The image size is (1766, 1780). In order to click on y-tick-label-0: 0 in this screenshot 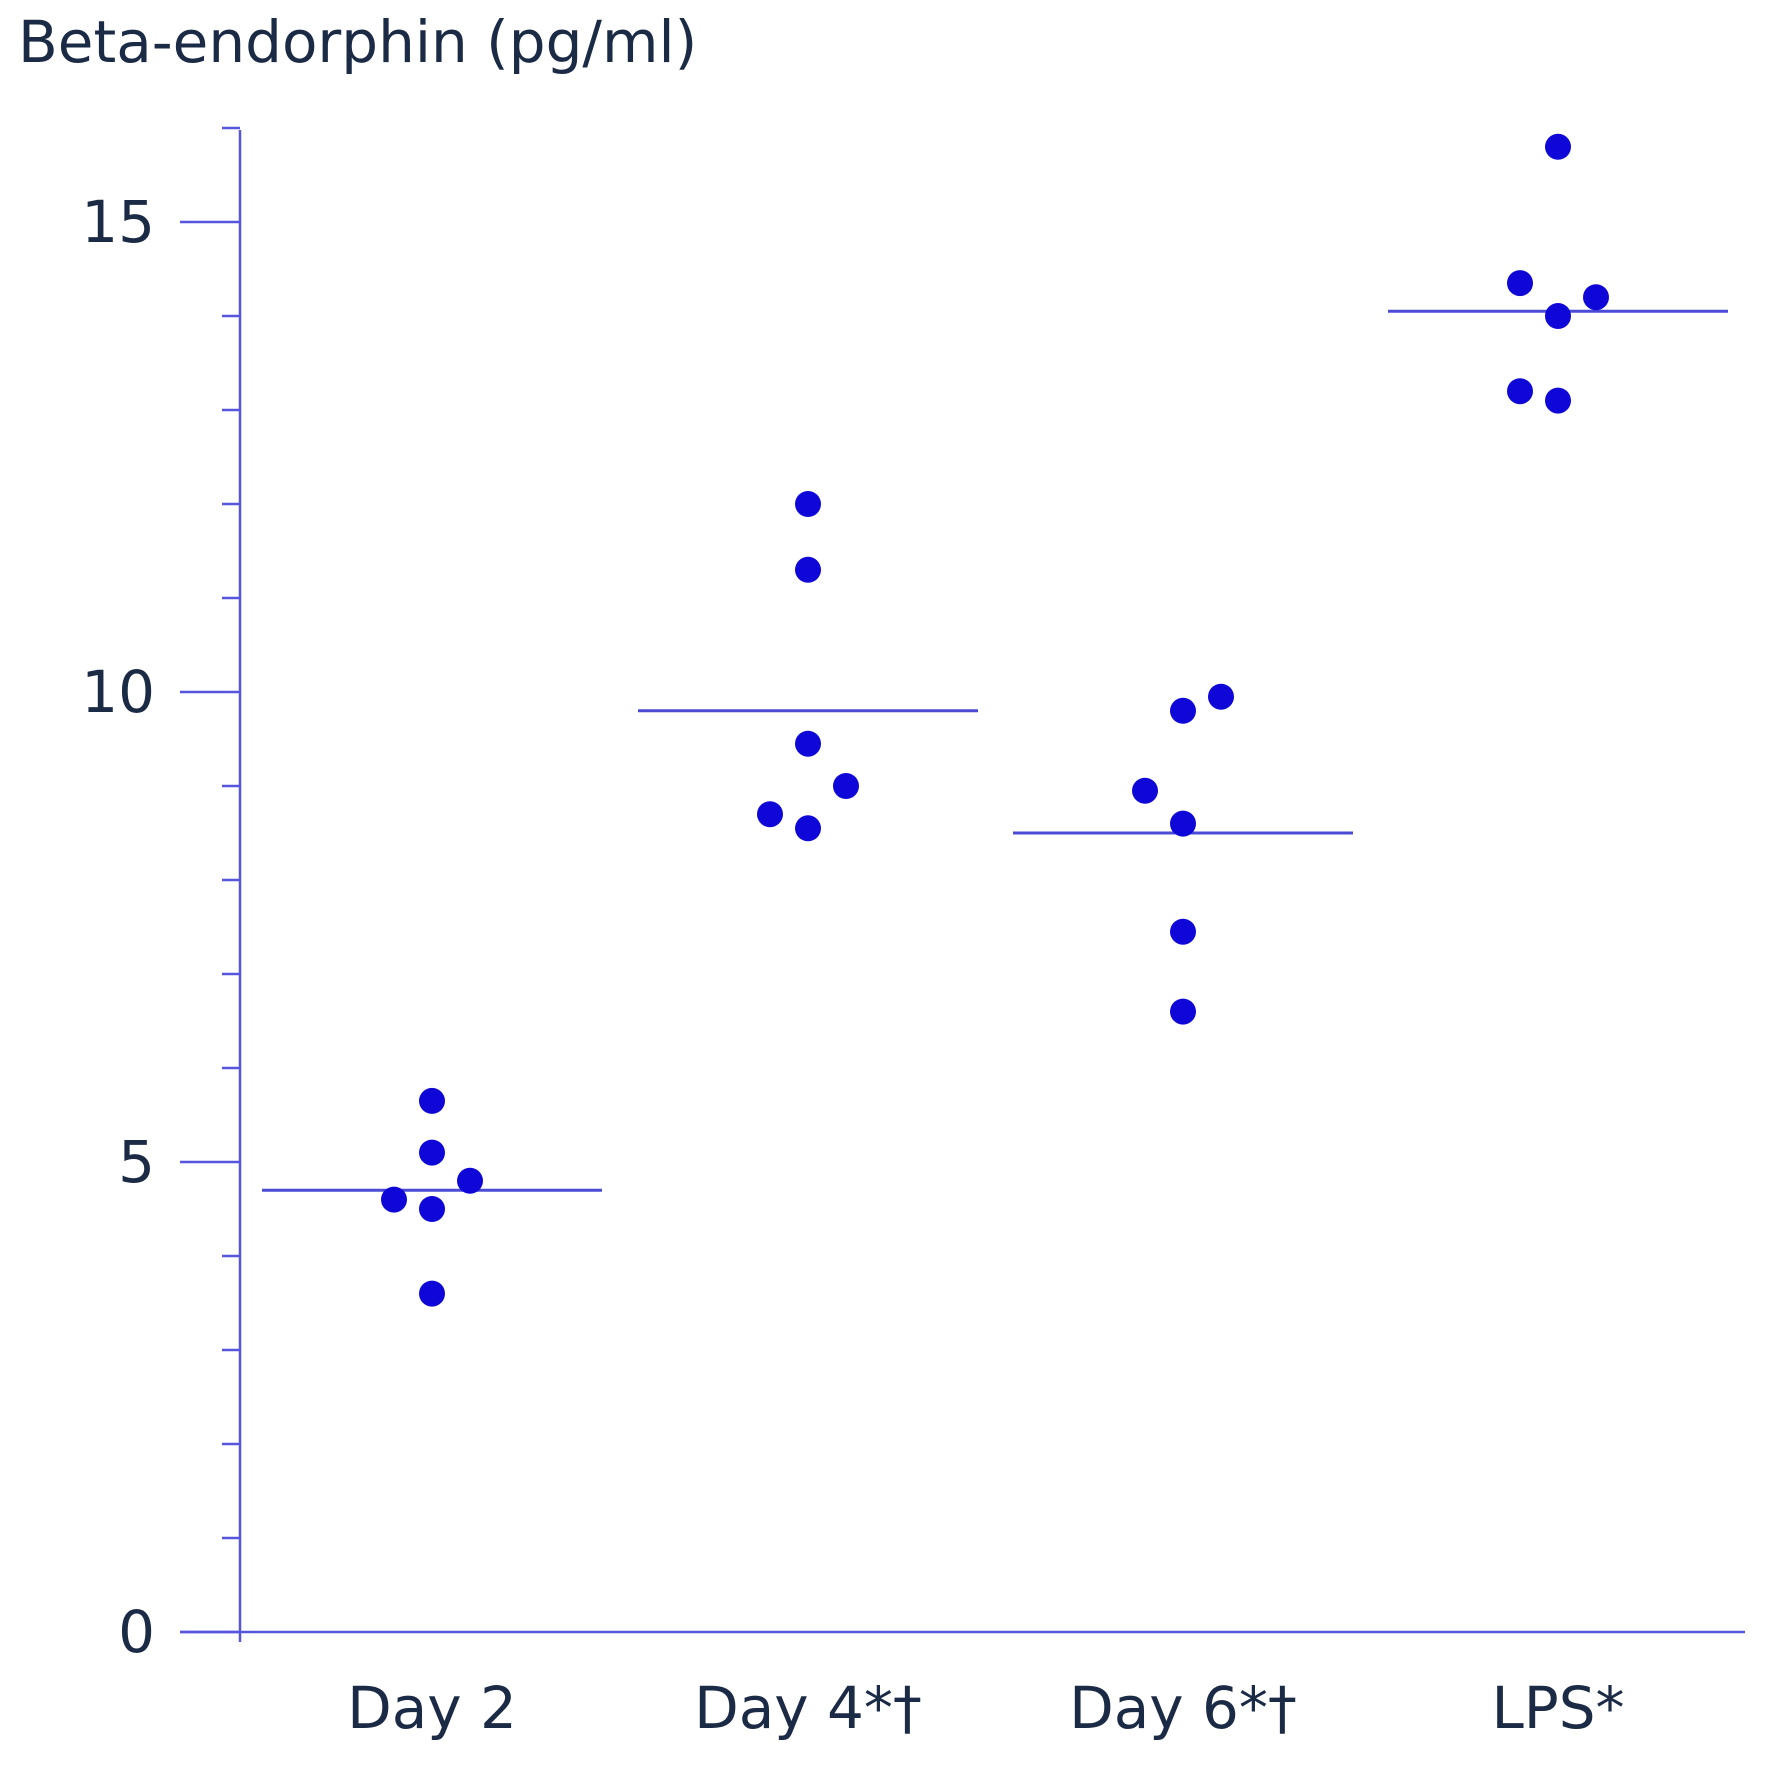, I will do `click(136, 1632)`.